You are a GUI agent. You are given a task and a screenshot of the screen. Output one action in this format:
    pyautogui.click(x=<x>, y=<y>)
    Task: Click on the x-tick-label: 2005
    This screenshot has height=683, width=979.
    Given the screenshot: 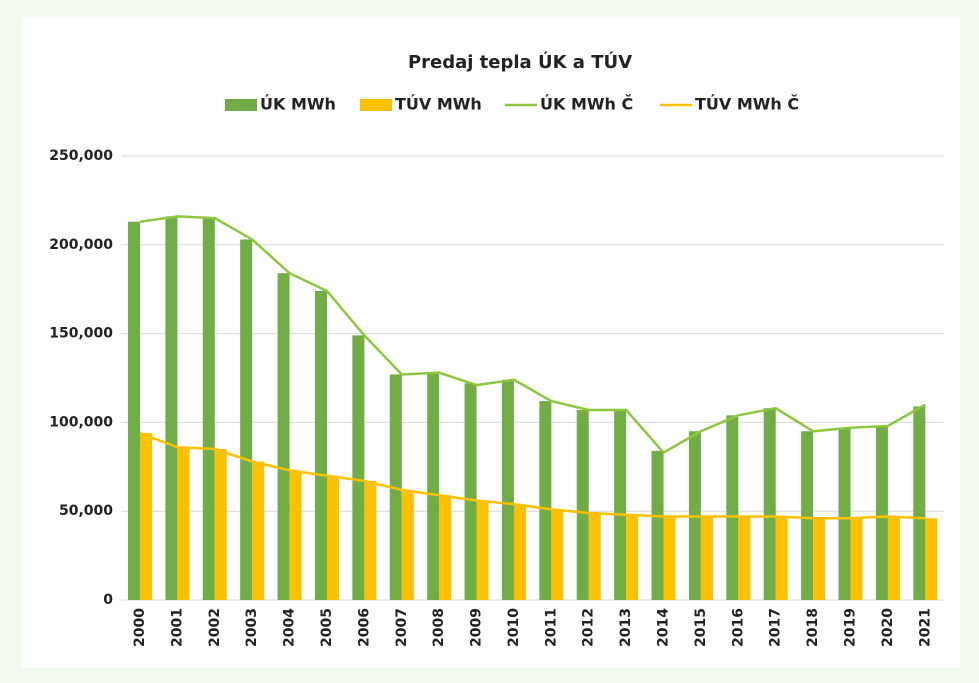 What is the action you would take?
    pyautogui.click(x=327, y=627)
    